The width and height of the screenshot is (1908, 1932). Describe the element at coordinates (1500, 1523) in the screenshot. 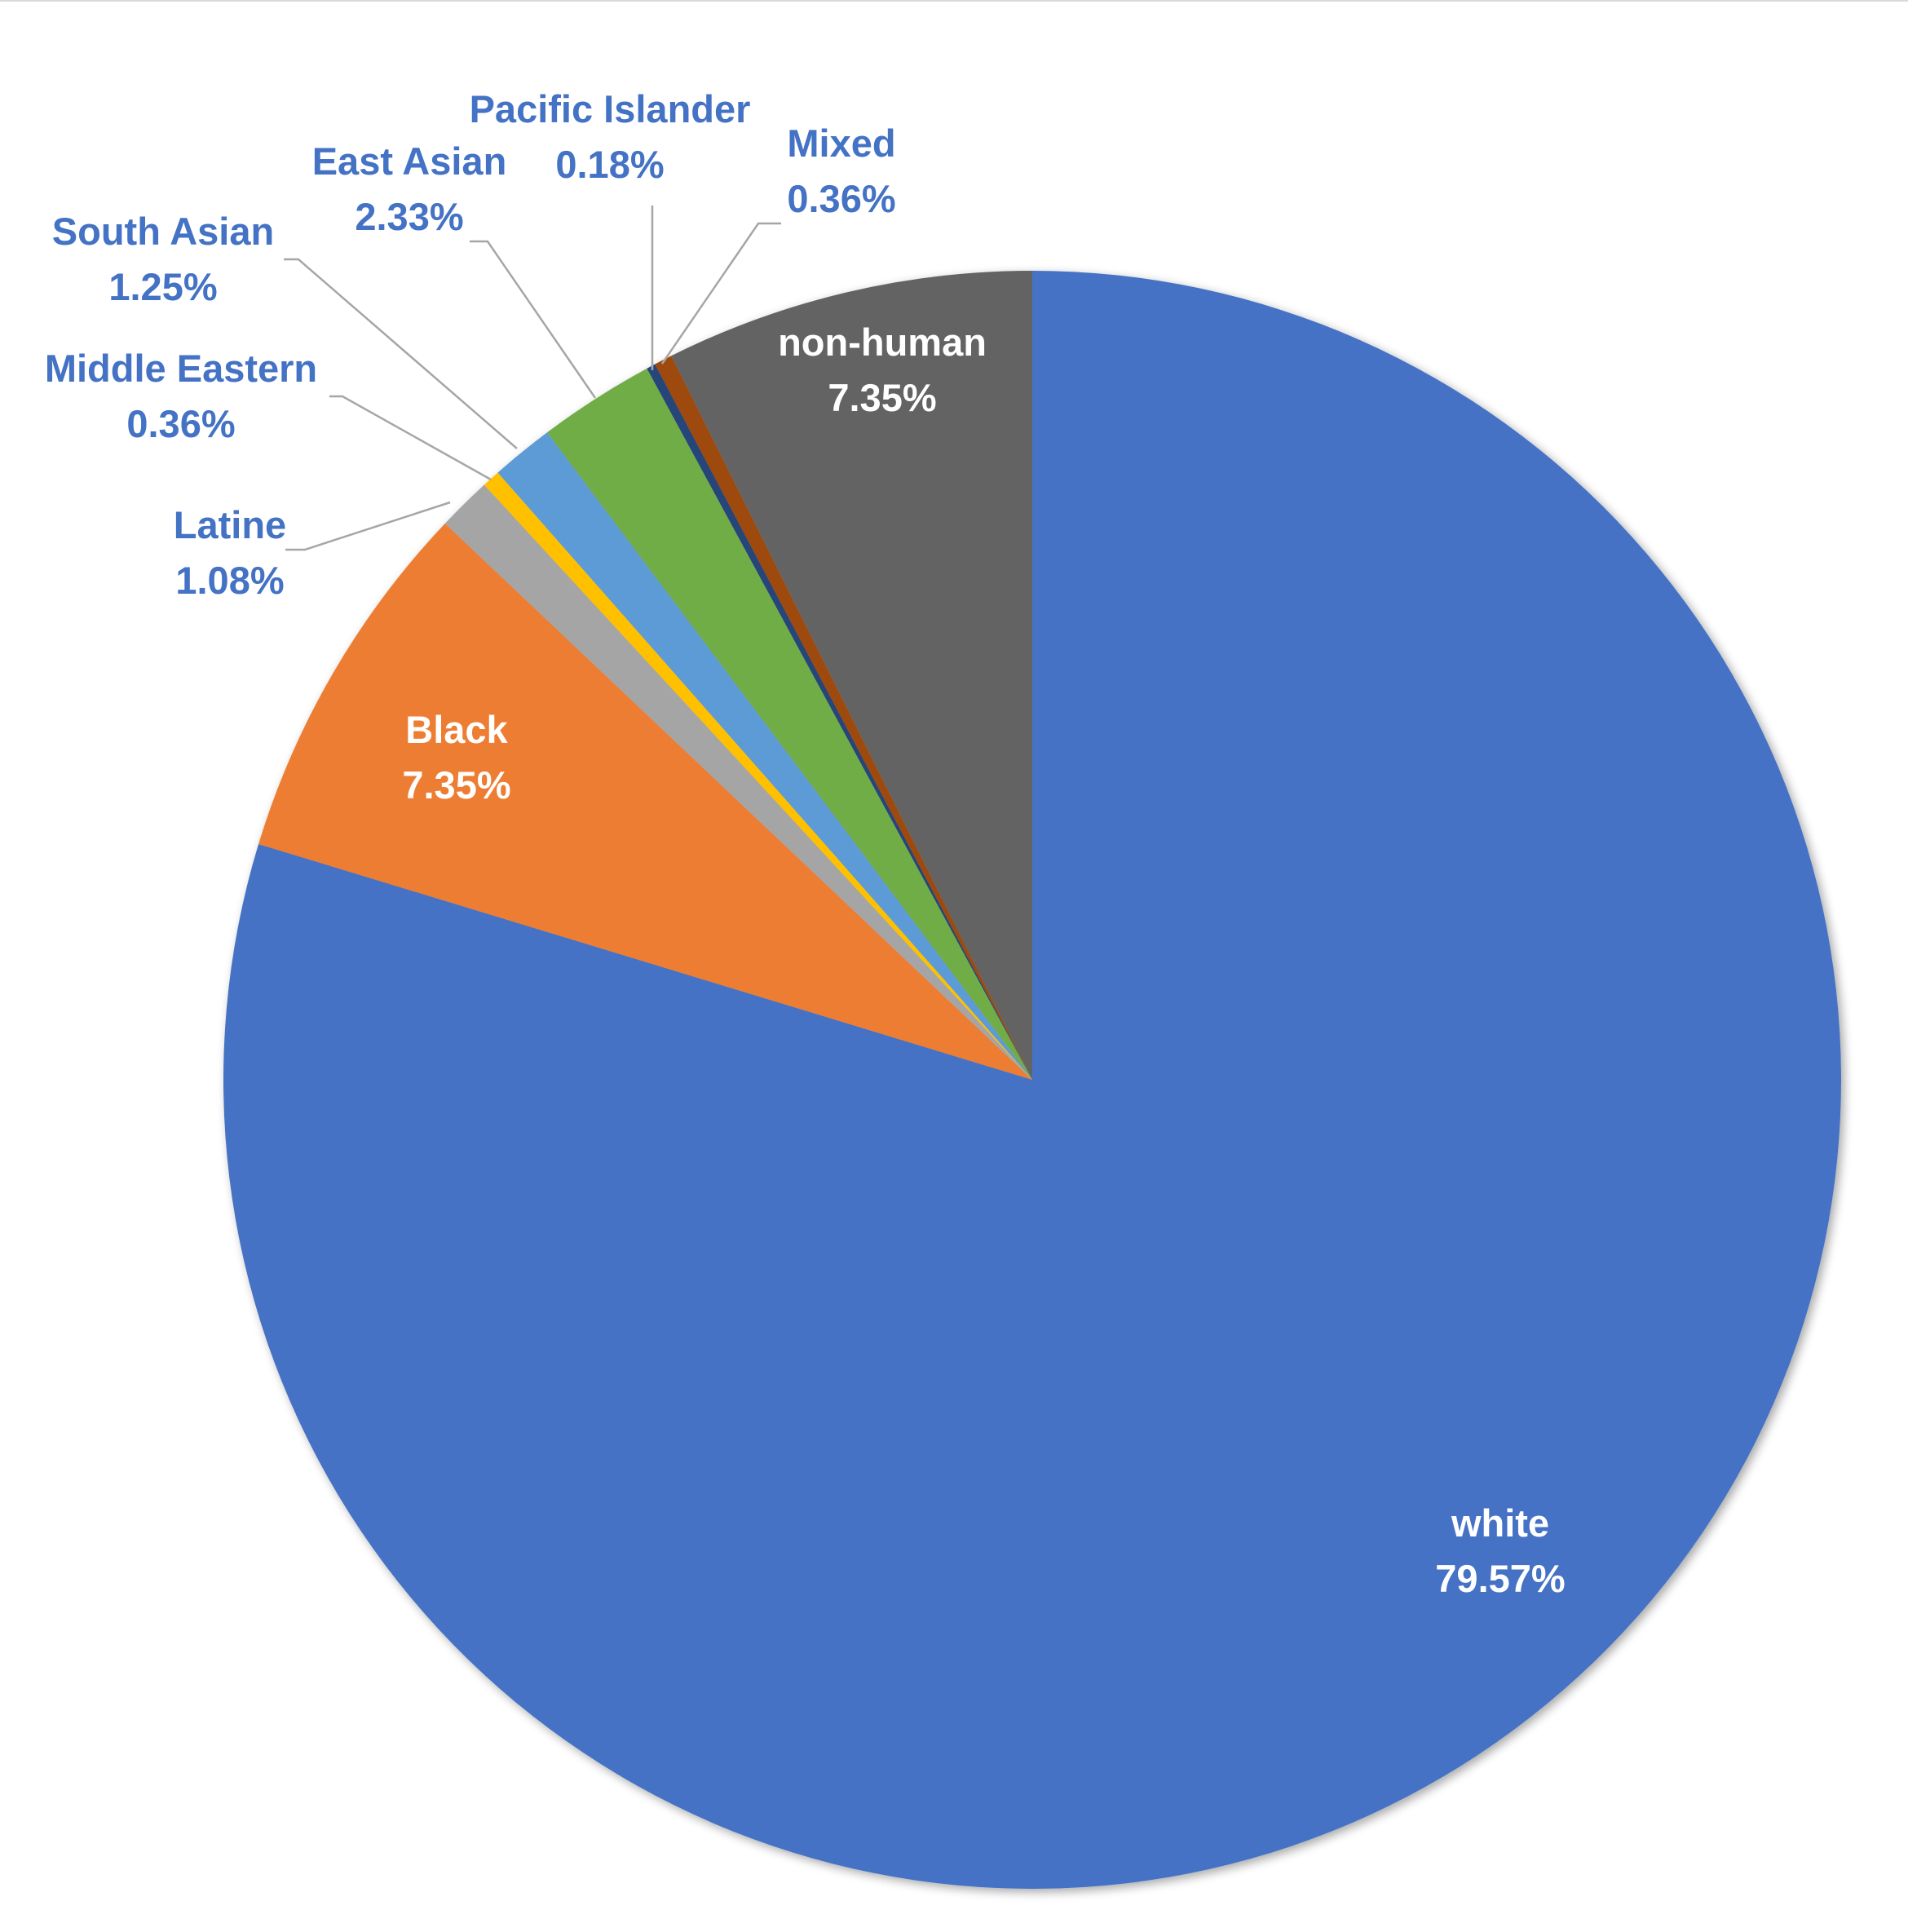

I see `data-label-category: white` at that location.